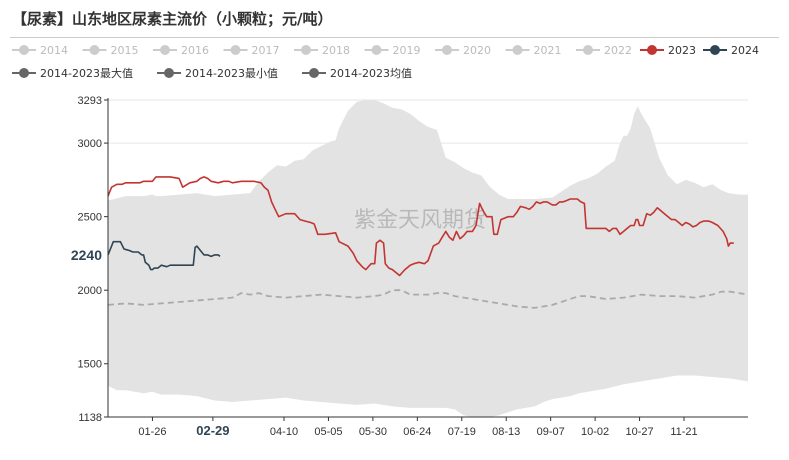 This screenshot has height=460, width=789. What do you see at coordinates (125, 50) in the screenshot?
I see `legend-label: 2015` at bounding box center [125, 50].